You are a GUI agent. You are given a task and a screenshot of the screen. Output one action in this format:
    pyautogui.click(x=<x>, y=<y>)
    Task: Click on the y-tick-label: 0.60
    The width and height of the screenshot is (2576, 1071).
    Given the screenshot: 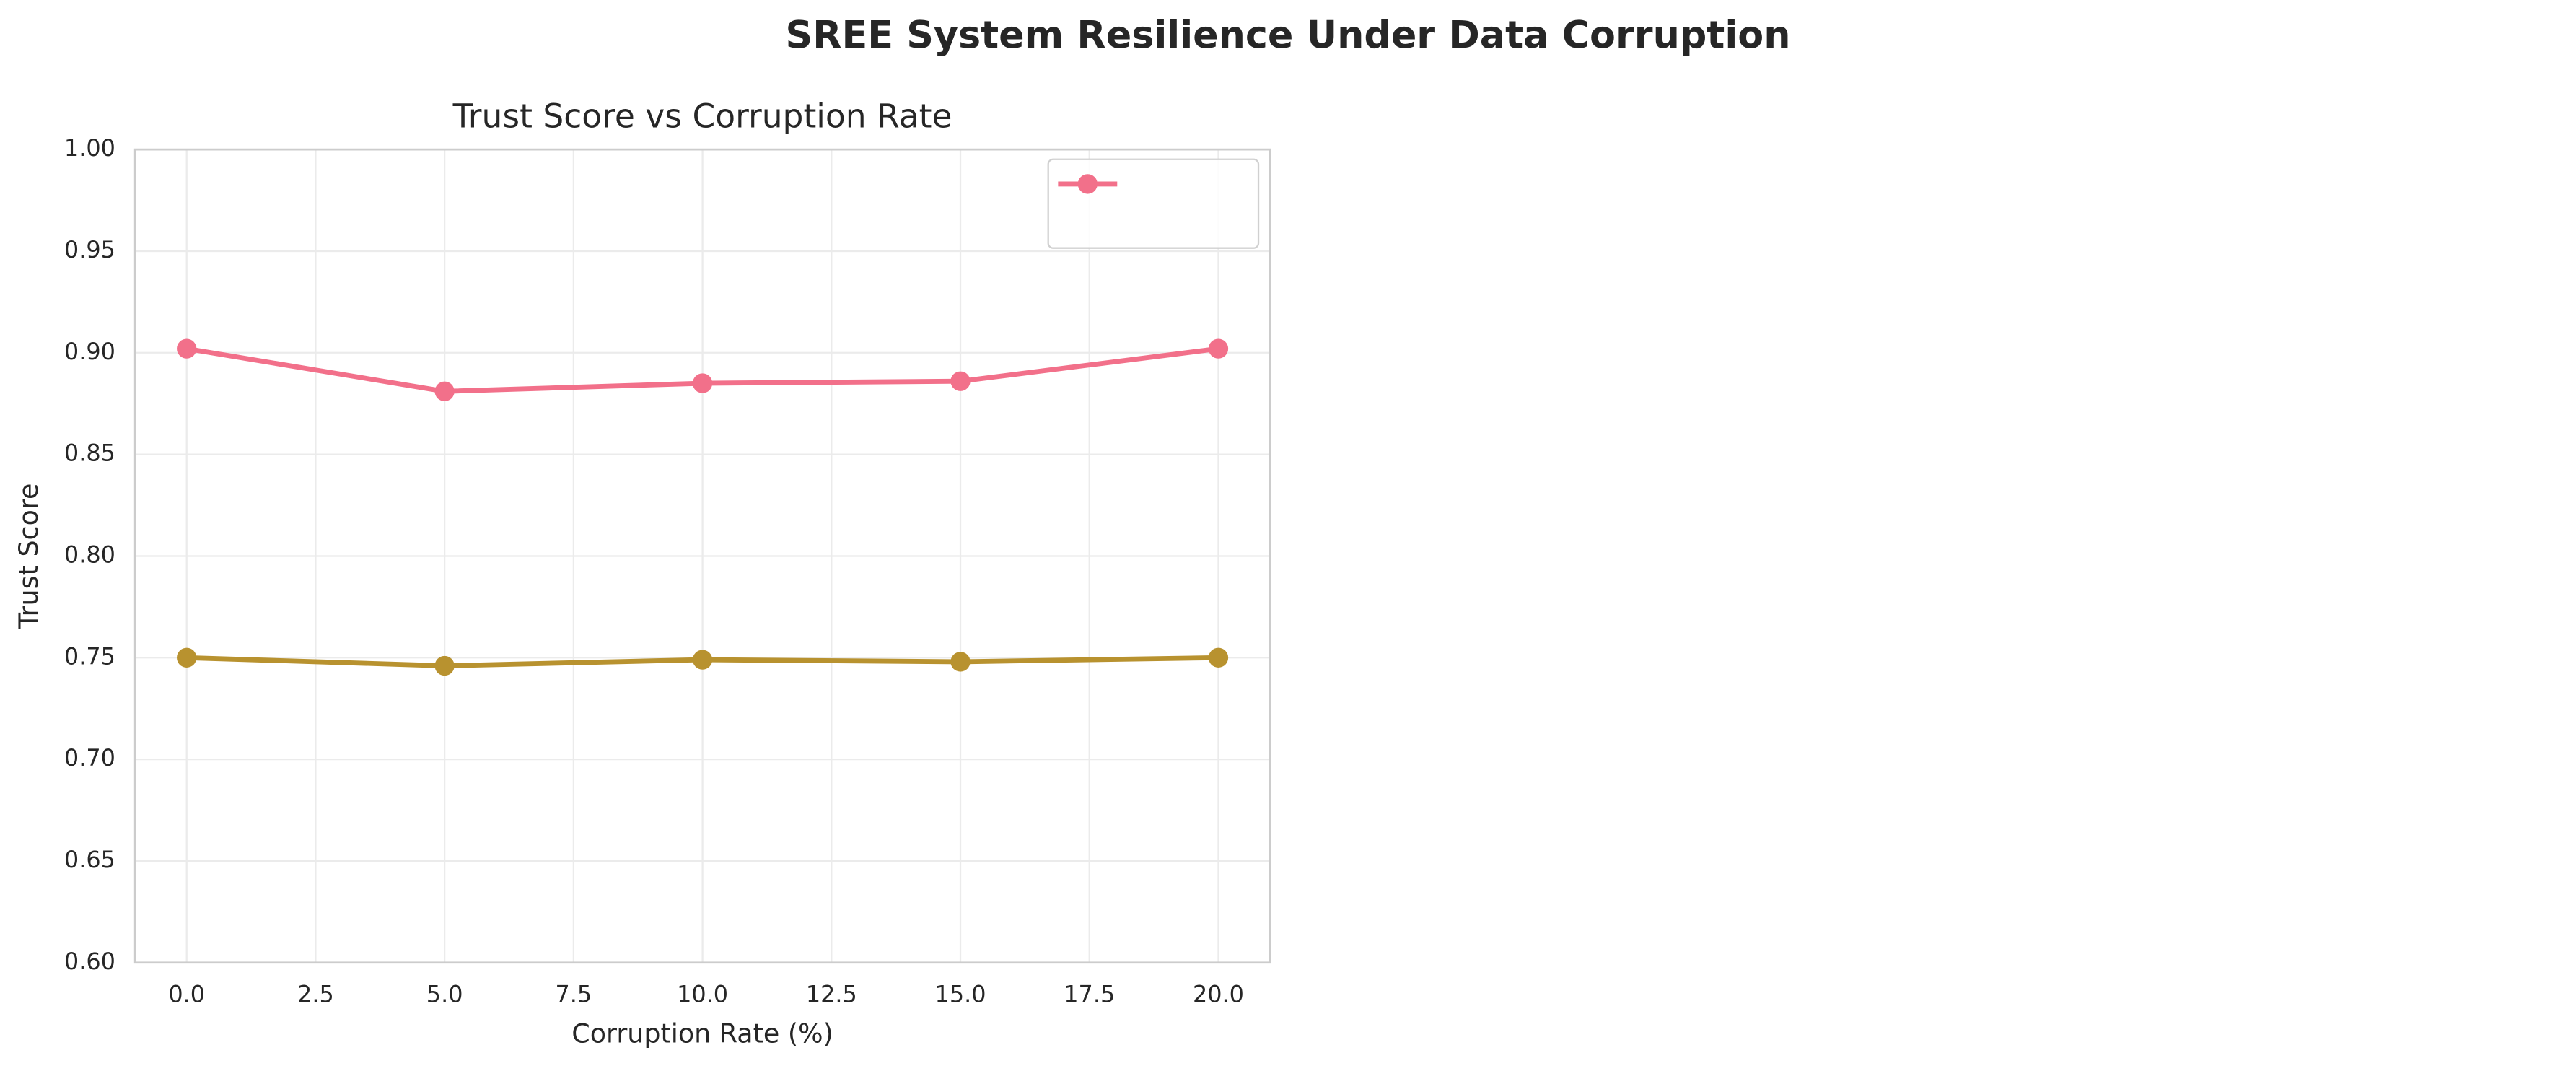 What is the action you would take?
    pyautogui.click(x=89, y=961)
    